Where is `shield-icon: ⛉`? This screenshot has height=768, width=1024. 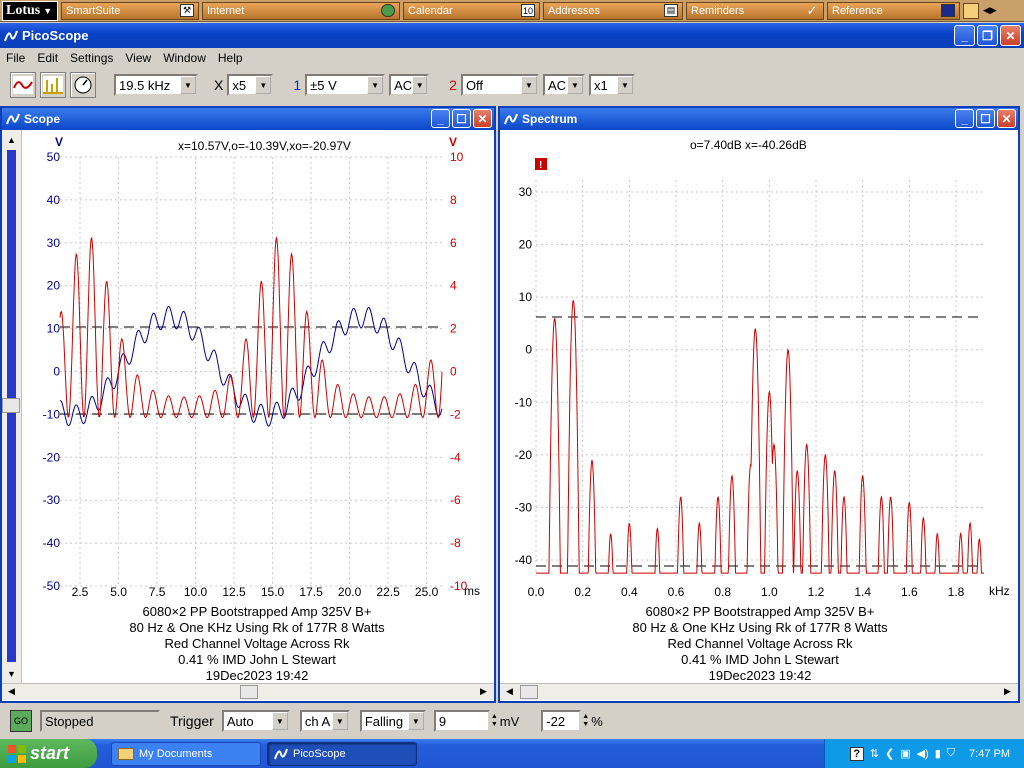 shield-icon: ⛉ is located at coordinates (951, 753).